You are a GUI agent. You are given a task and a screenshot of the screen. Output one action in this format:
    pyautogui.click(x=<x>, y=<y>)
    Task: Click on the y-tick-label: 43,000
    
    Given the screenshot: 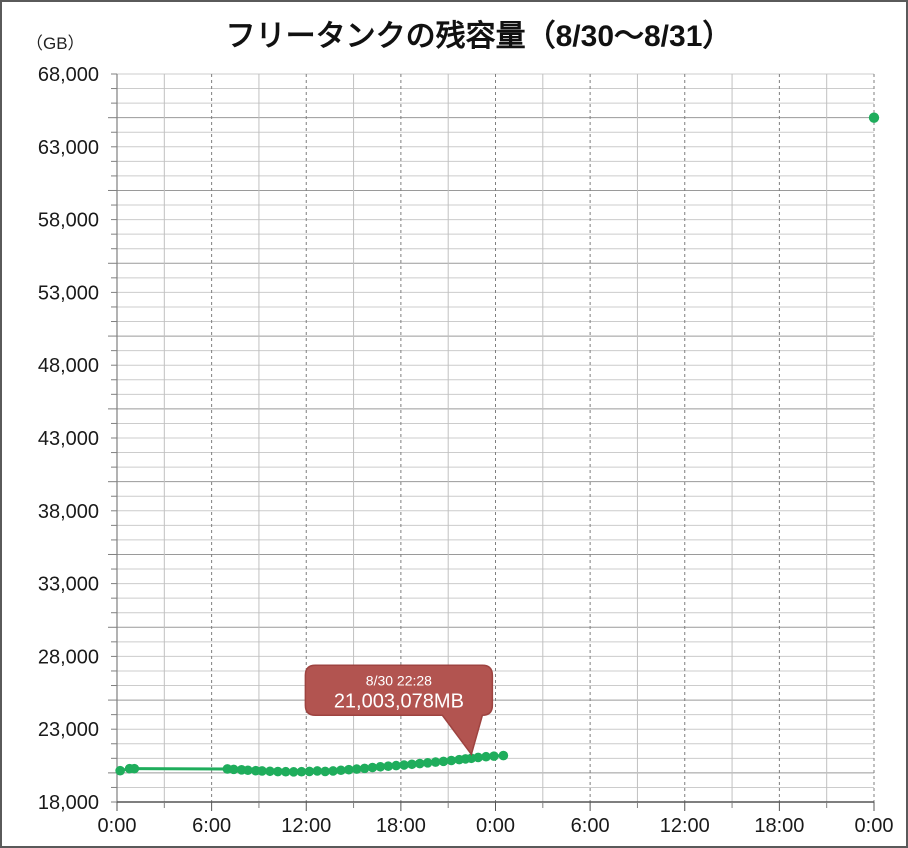 What is the action you would take?
    pyautogui.click(x=68, y=439)
    